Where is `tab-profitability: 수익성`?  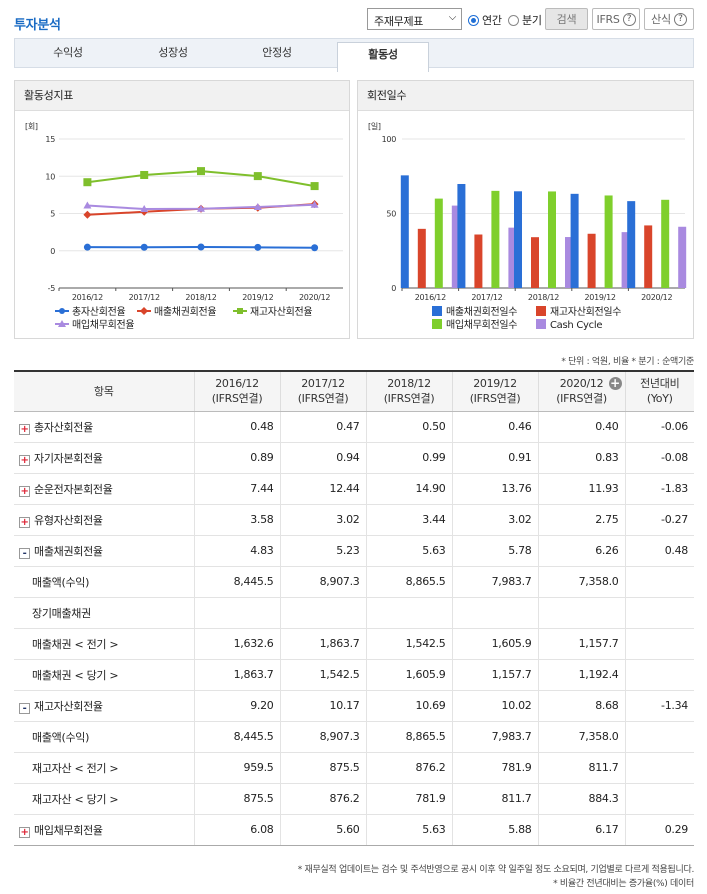
tab-profitability: 수익성 is located at coordinates (68, 52).